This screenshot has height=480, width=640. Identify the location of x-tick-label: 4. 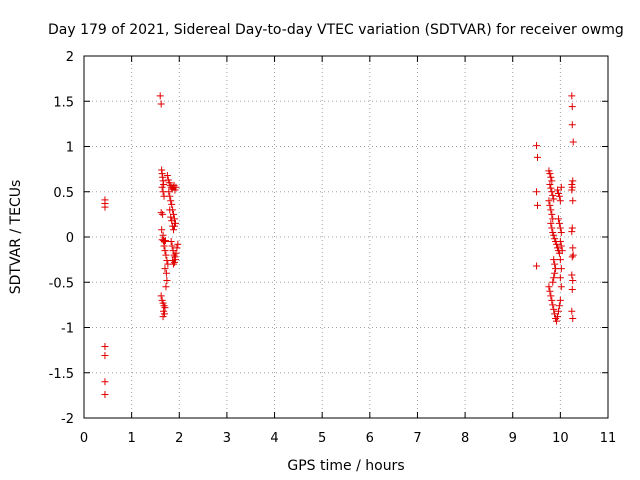
(274, 438).